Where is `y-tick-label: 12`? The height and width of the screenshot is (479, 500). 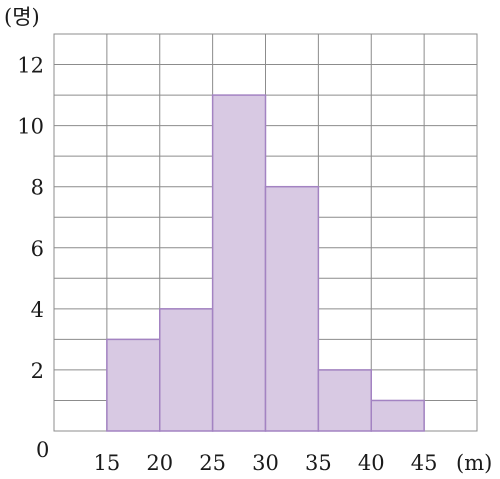
y-tick-label: 12 is located at coordinates (30, 66).